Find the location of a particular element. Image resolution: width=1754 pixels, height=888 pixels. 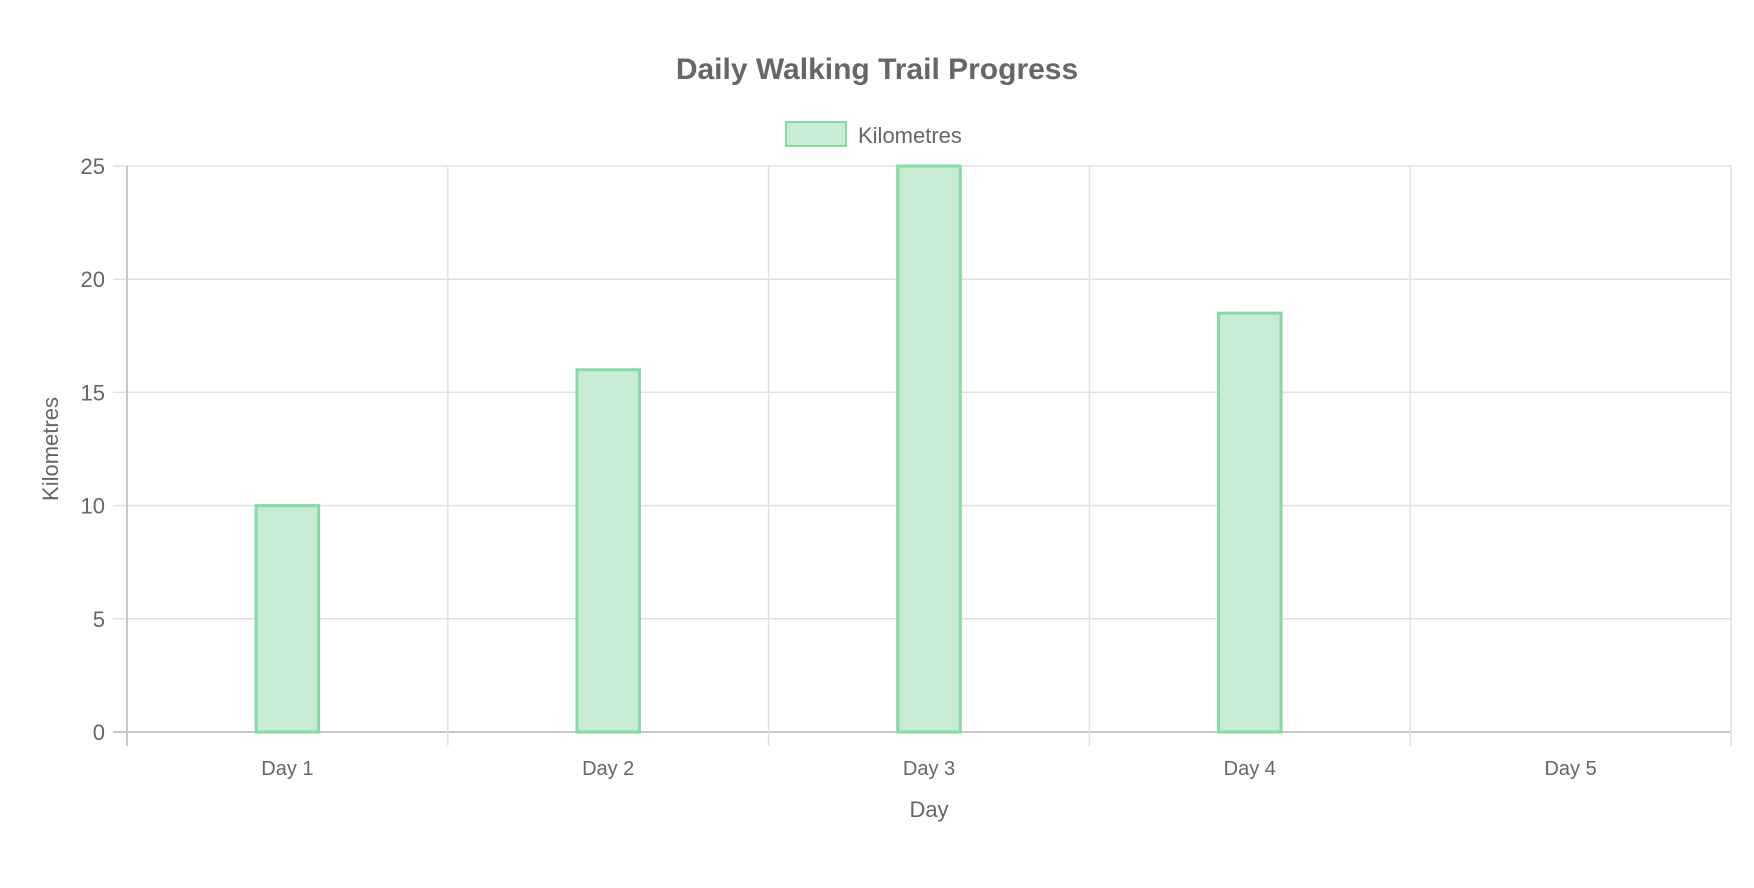

y-tick-label: 5 is located at coordinates (99, 619).